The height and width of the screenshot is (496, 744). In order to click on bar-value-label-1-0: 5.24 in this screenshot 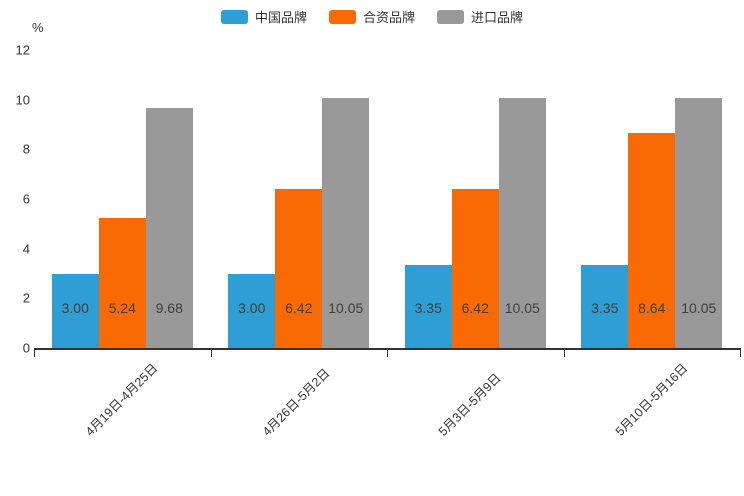, I will do `click(122, 308)`.